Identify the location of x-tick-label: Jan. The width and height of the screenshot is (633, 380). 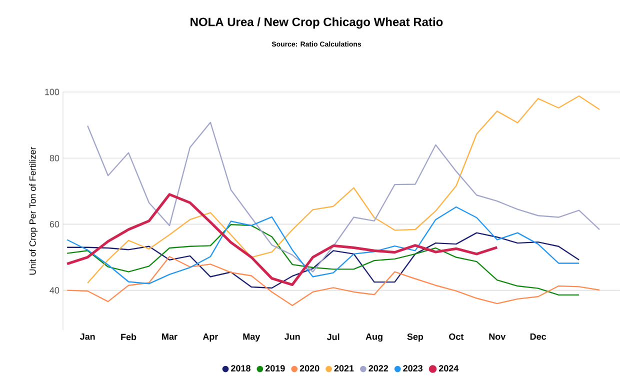
(87, 337).